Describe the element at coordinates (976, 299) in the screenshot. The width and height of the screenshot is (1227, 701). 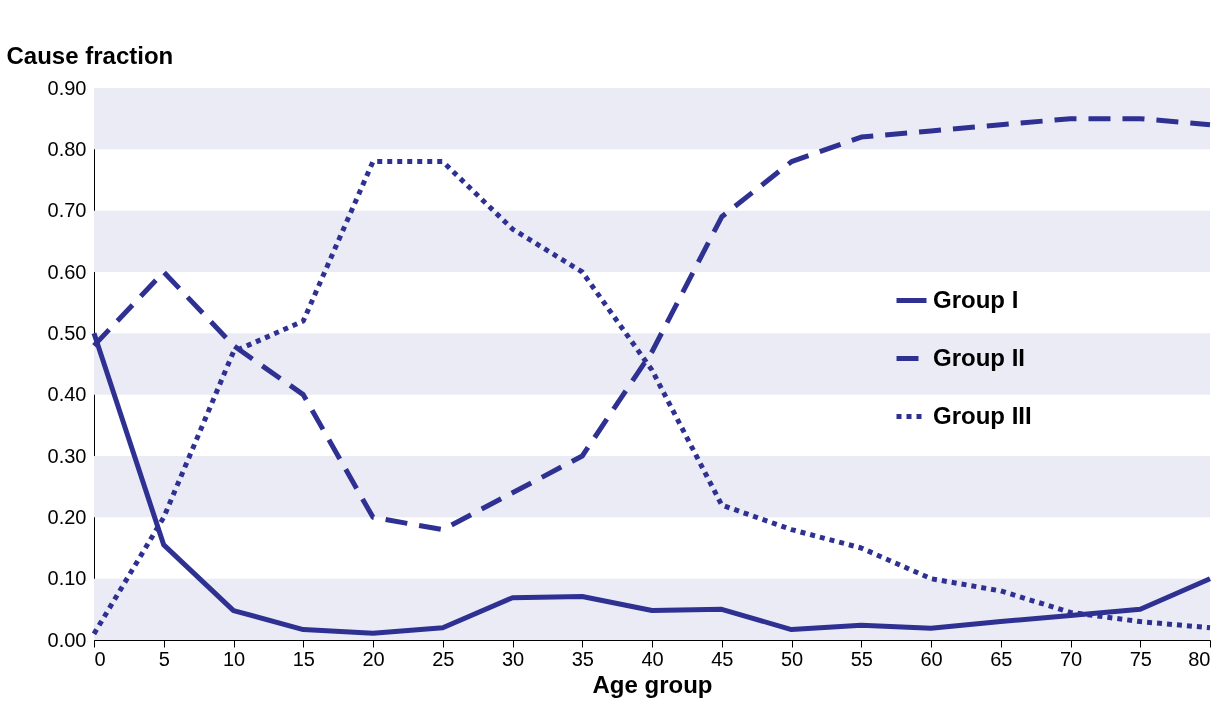
I see `legend-label: Group I` at that location.